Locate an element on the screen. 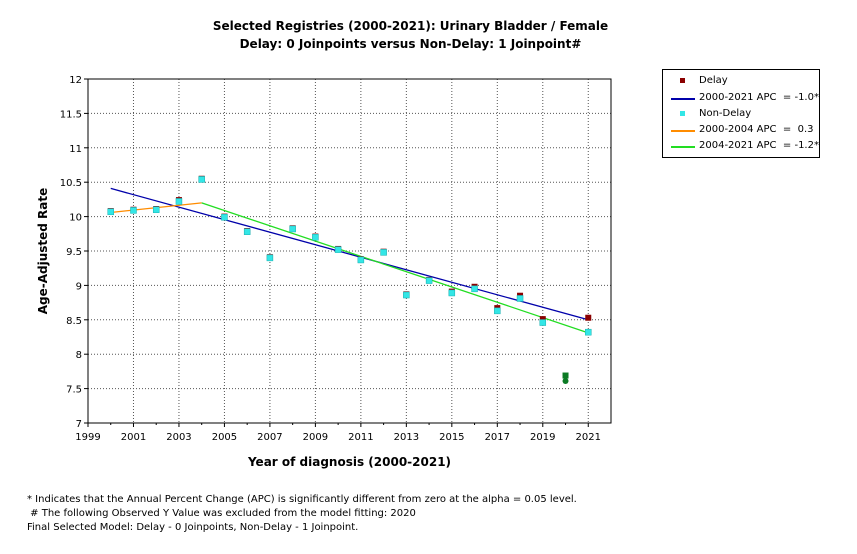  x-tick-label: 2021 is located at coordinates (588, 437).